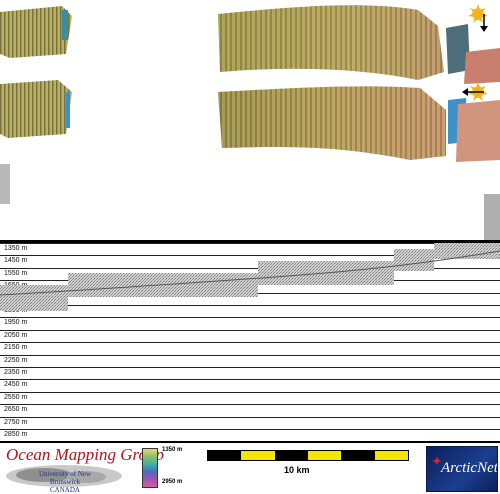 This screenshot has width=500, height=494. What do you see at coordinates (16, 335) in the screenshot?
I see `depth-label: 2050 m` at bounding box center [16, 335].